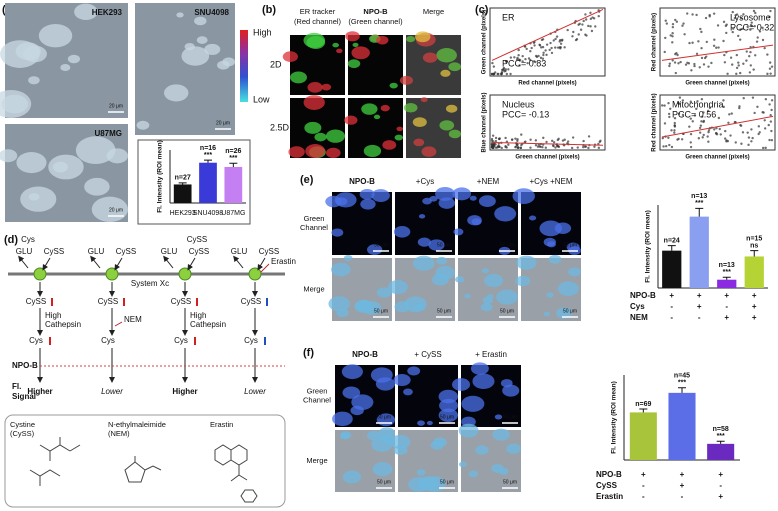 The height and width of the screenshot is (511, 778). Describe the element at coordinates (185, 69) in the screenshot. I see `micrograph` at that location.